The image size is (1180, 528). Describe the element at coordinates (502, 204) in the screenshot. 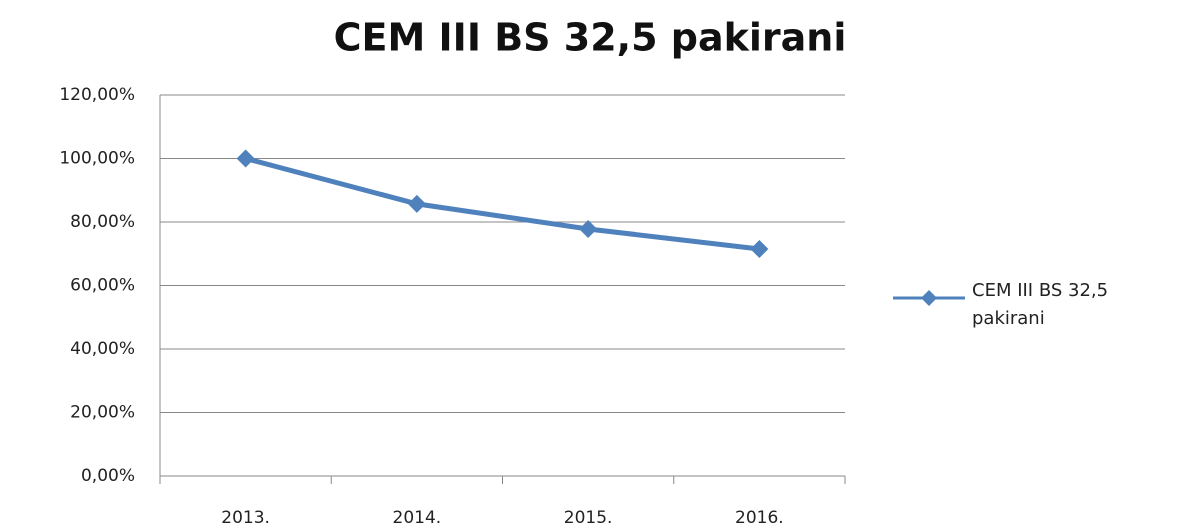

I see `line` at that location.